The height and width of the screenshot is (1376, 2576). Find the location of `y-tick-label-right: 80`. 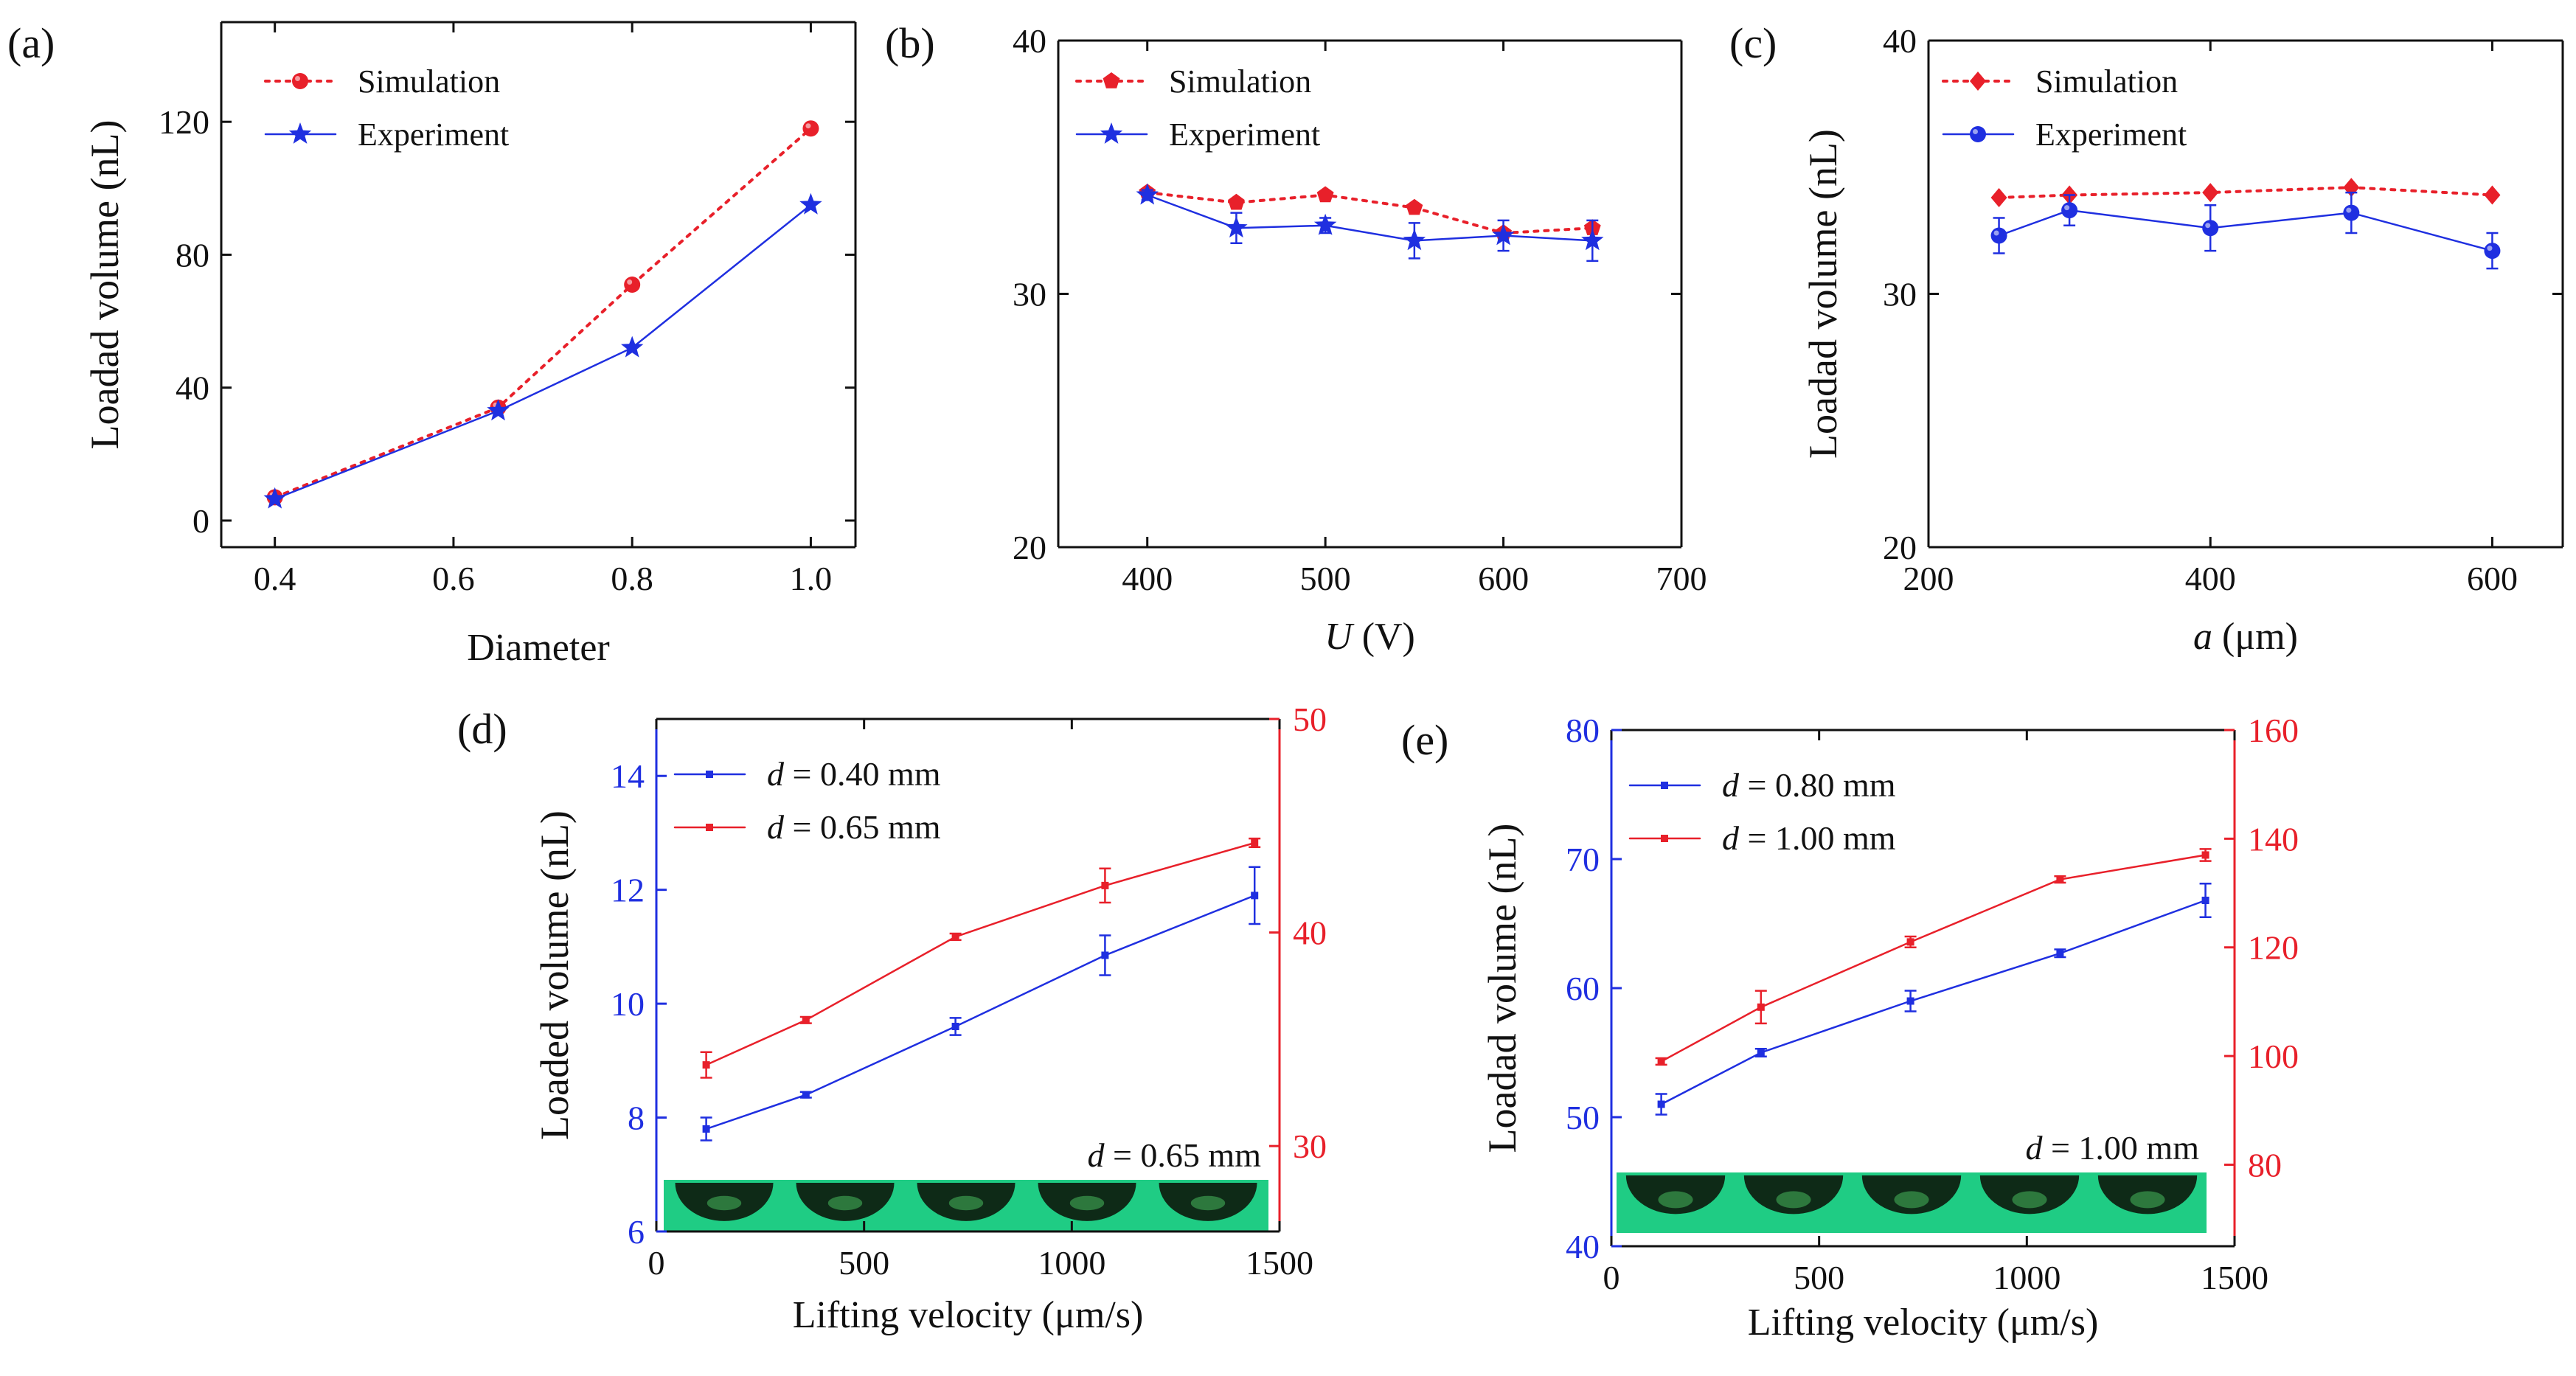

y-tick-label-right: 80 is located at coordinates (2265, 1165).